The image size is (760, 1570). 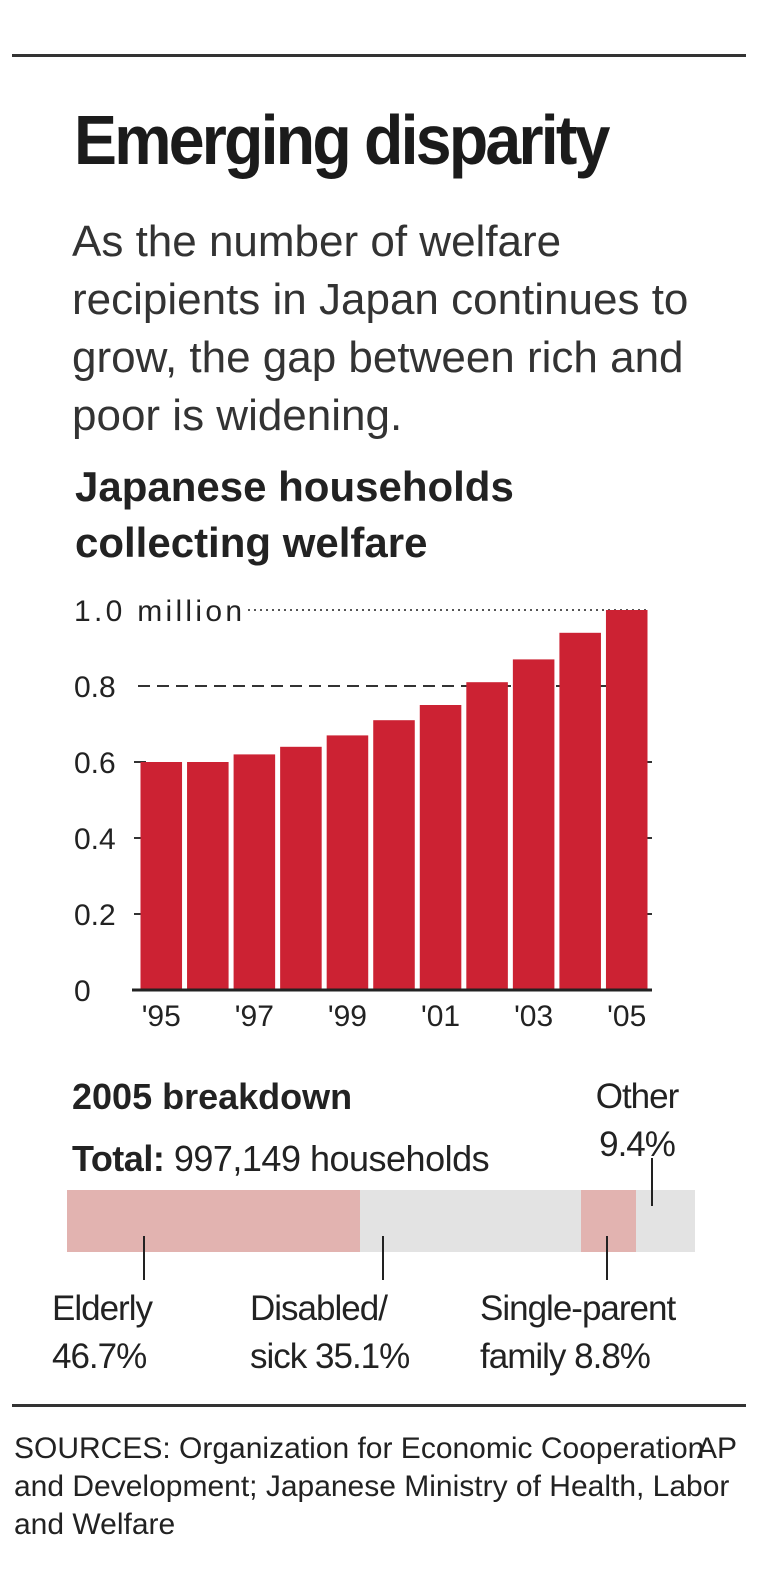 What do you see at coordinates (144, 1258) in the screenshot?
I see `elderly-leader-line` at bounding box center [144, 1258].